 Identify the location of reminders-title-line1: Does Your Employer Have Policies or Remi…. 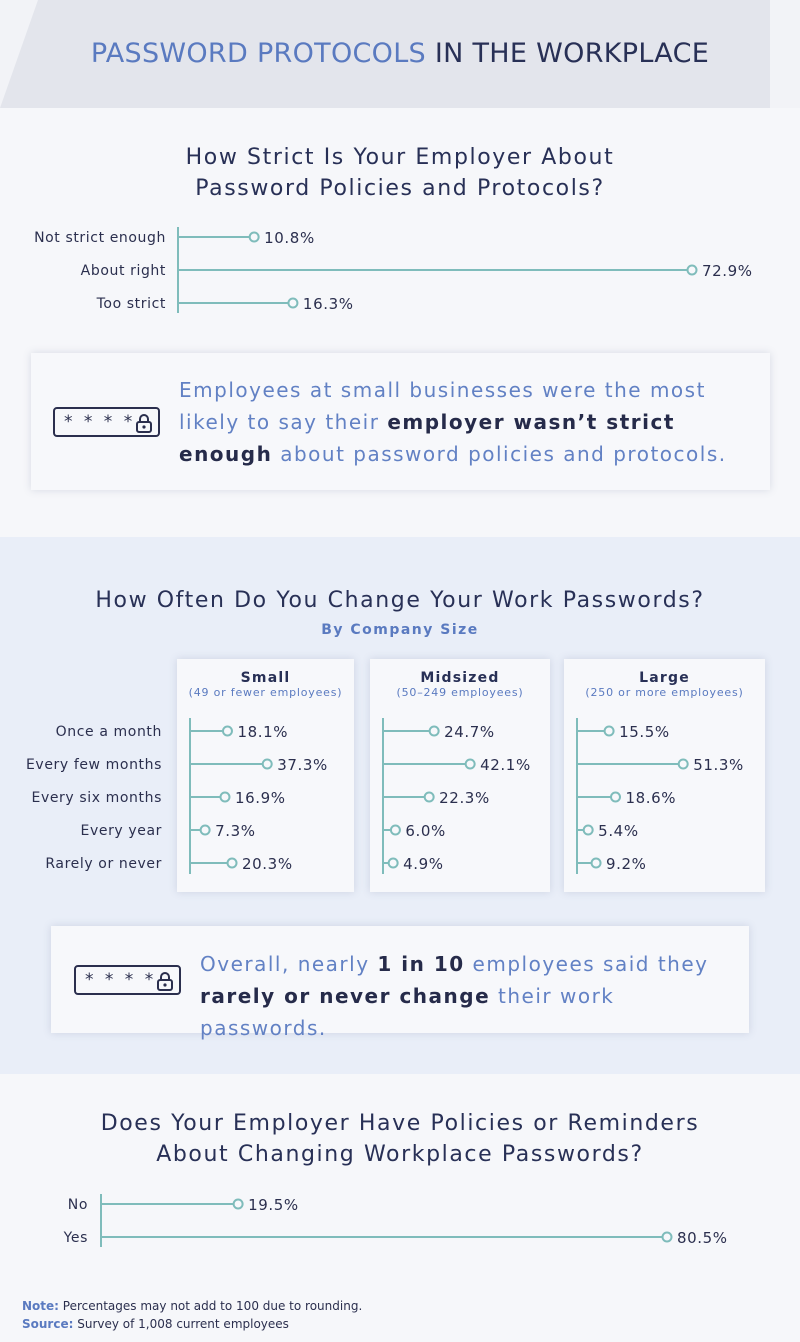
(400, 1123).